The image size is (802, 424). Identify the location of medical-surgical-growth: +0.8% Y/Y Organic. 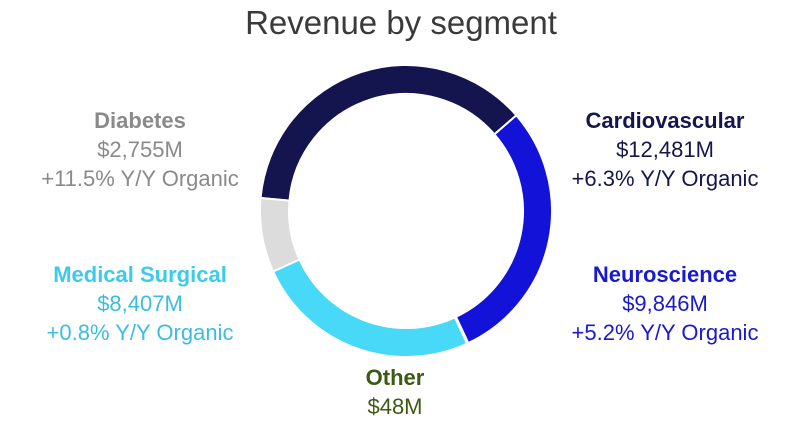
(140, 332).